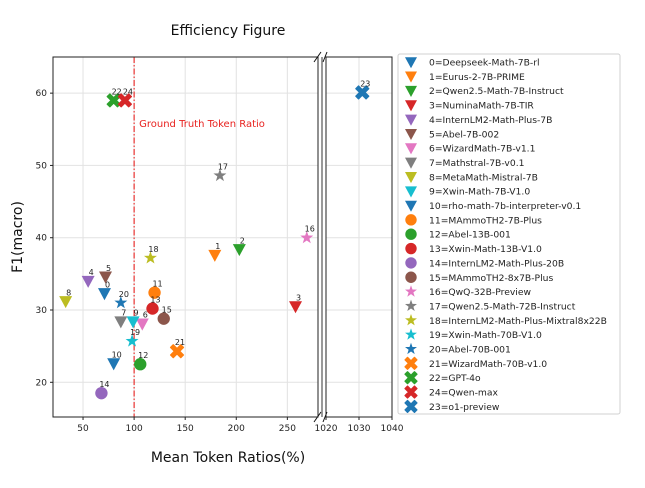  Describe the element at coordinates (491, 278) in the screenshot. I see `legend-entry-15: 15=MAmmoTH2-8x7B-Plus` at that location.